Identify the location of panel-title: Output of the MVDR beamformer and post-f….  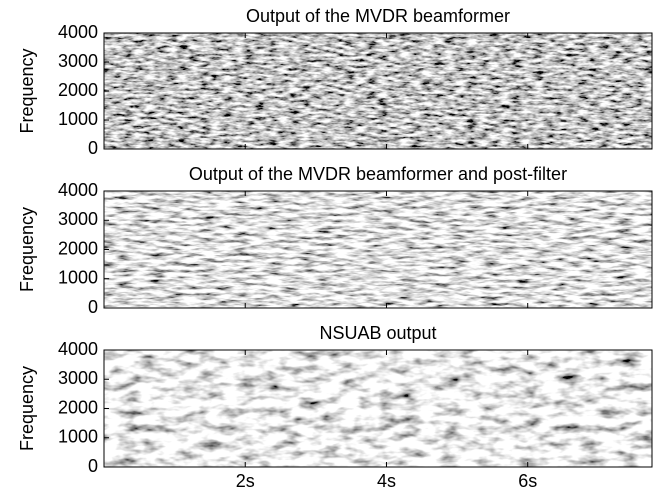
(378, 174).